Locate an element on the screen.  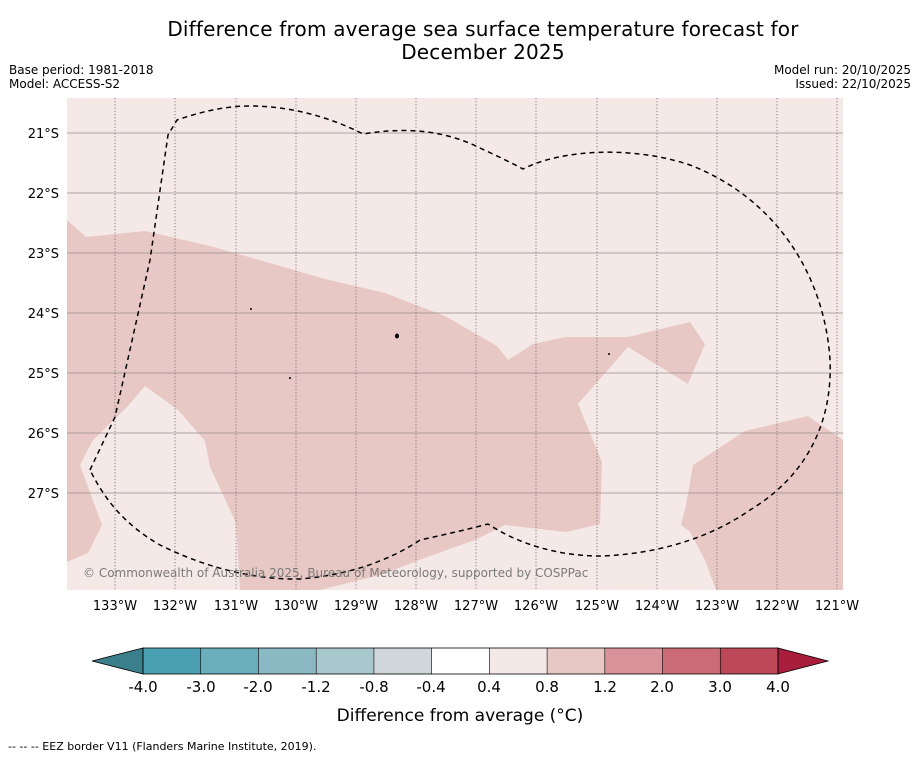
colorbar-swatches is located at coordinates (461, 661).